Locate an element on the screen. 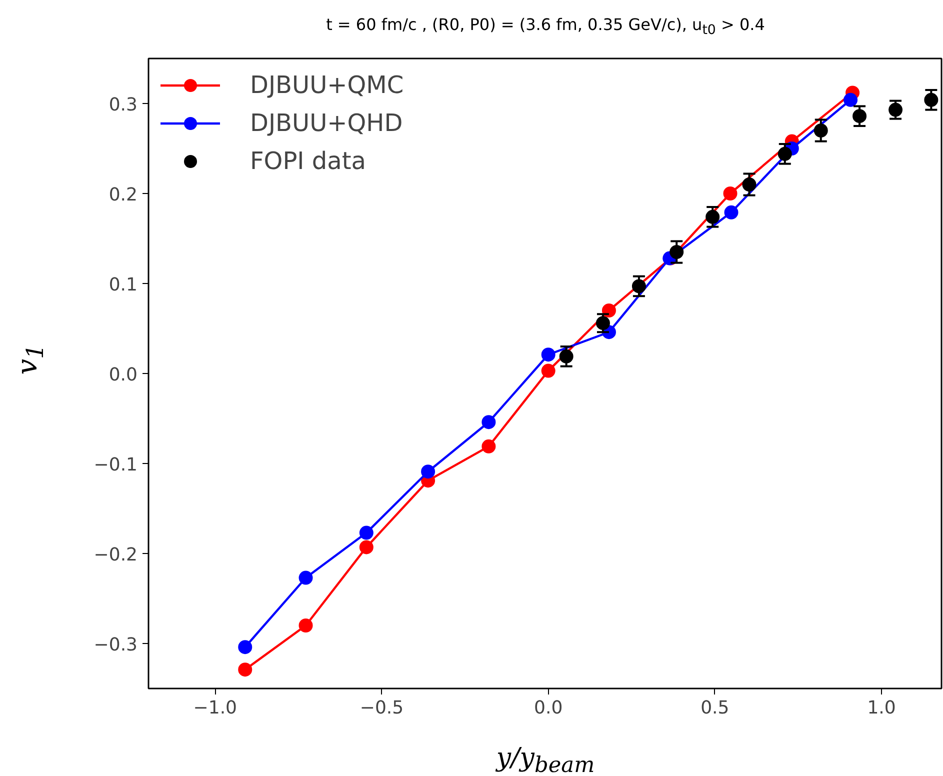  y-tick-label: 0.2 is located at coordinates (123, 195).